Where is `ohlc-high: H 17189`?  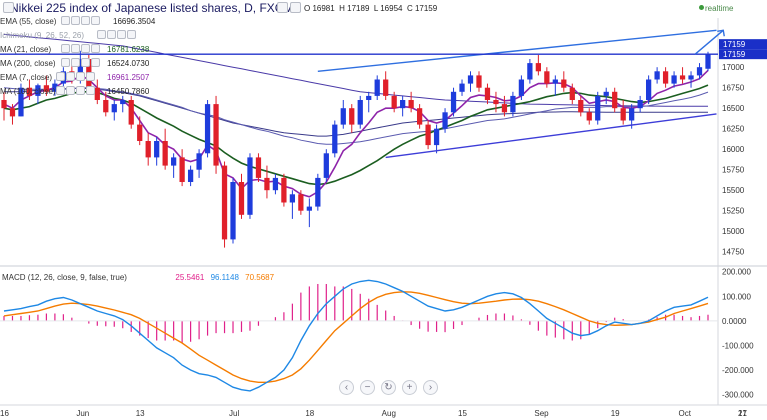
ohlc-high: H 17189 is located at coordinates (354, 8).